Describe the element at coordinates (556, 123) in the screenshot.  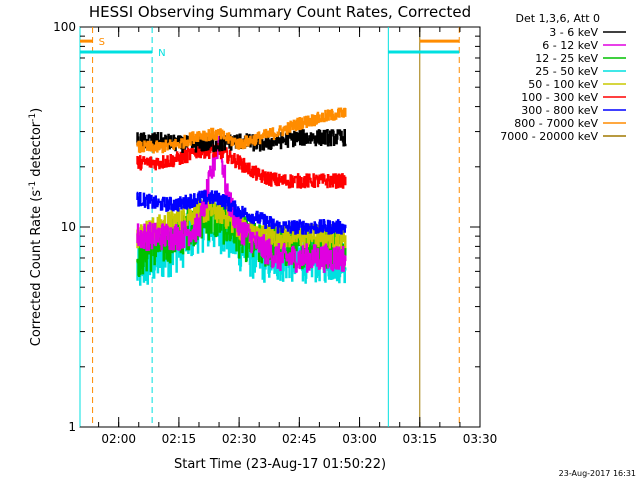
I see `legend-label: 800 - 7000 keV` at that location.